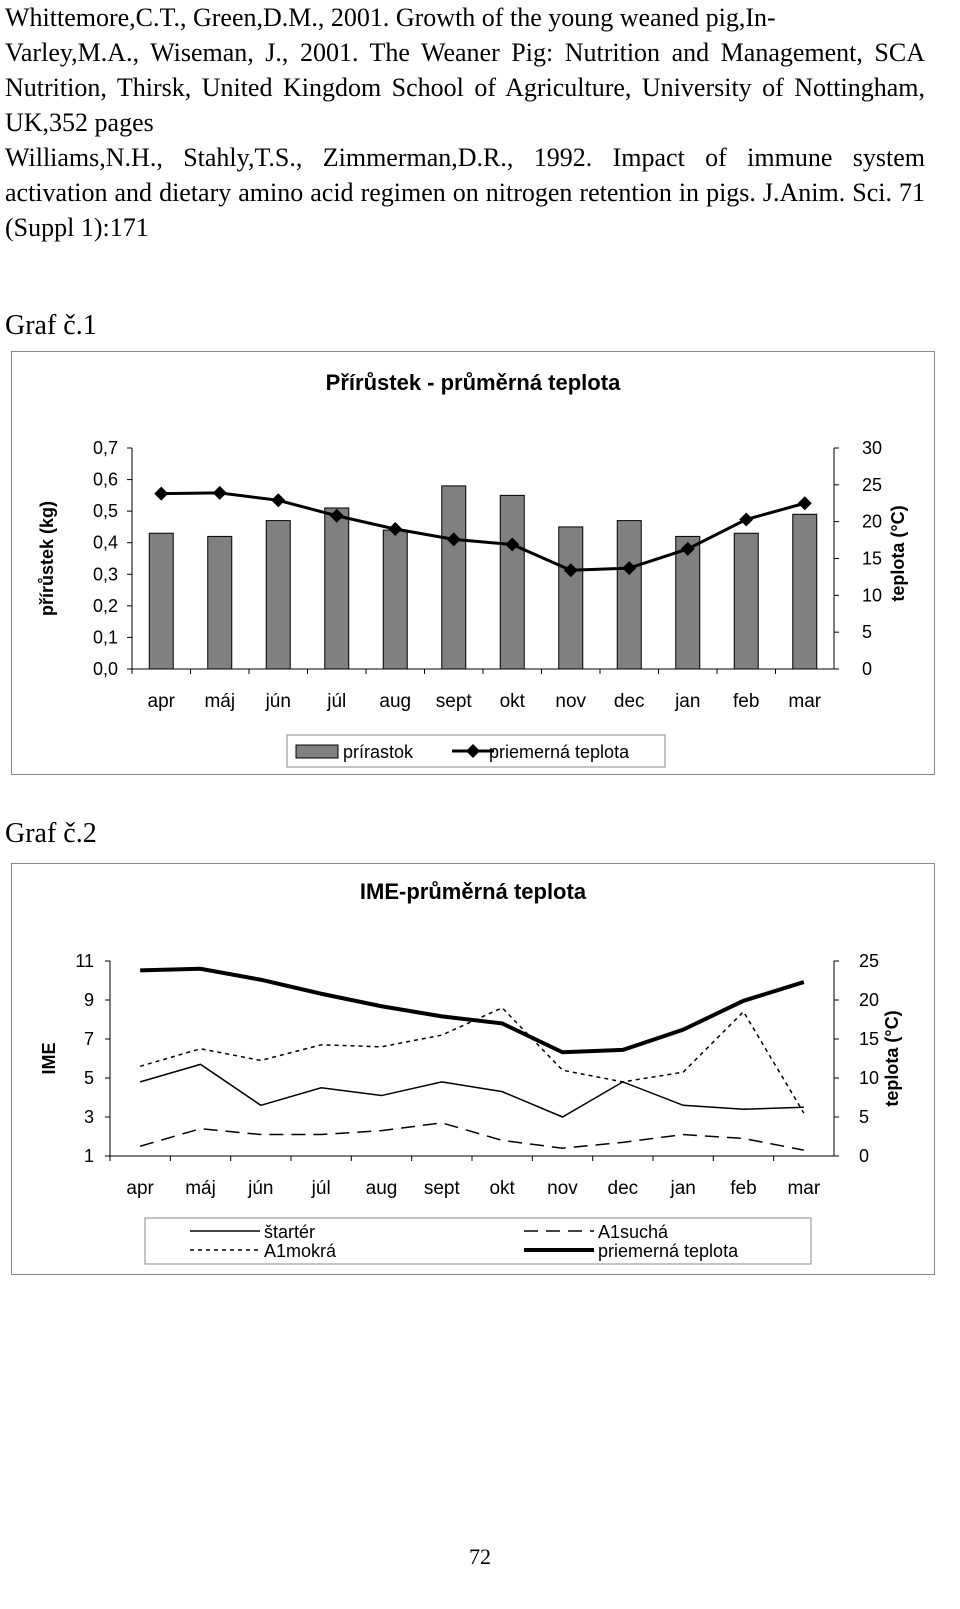 The image size is (960, 1609). Describe the element at coordinates (378, 752) in the screenshot. I see `chart1-legend-label: prírastok` at that location.